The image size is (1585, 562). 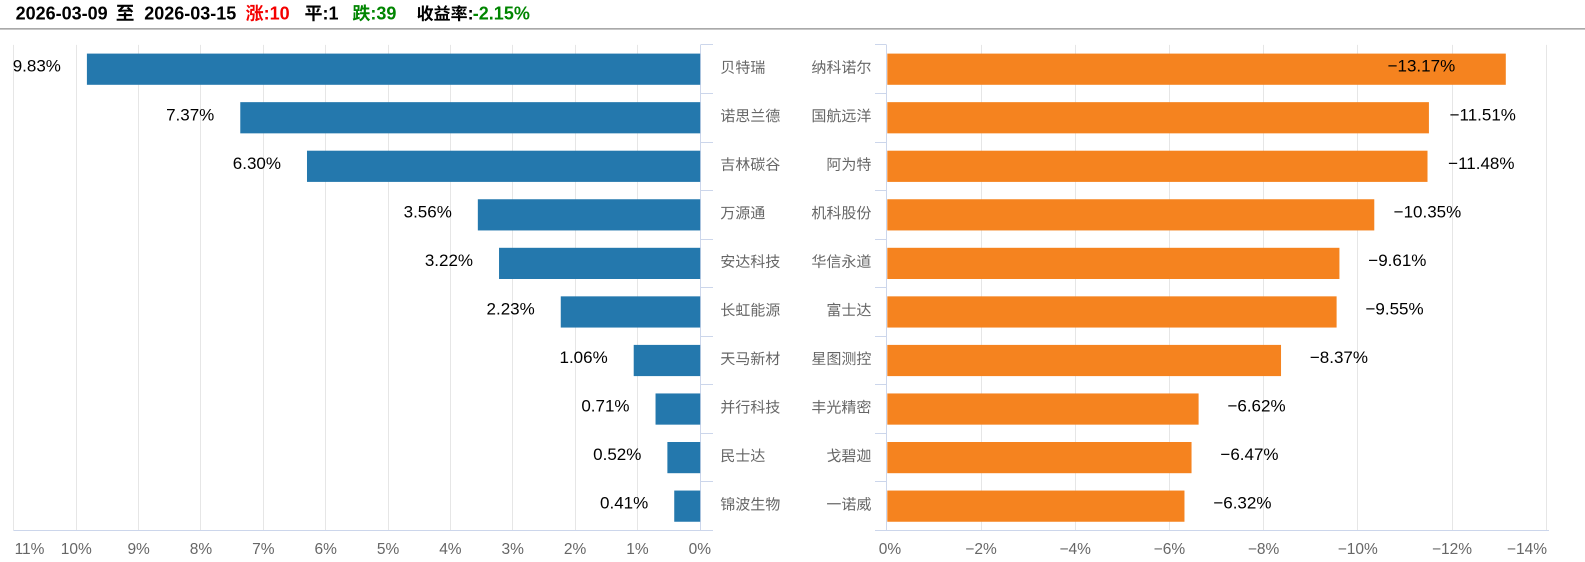 I want to click on svg-text: 3.56%, so click(x=428, y=211).